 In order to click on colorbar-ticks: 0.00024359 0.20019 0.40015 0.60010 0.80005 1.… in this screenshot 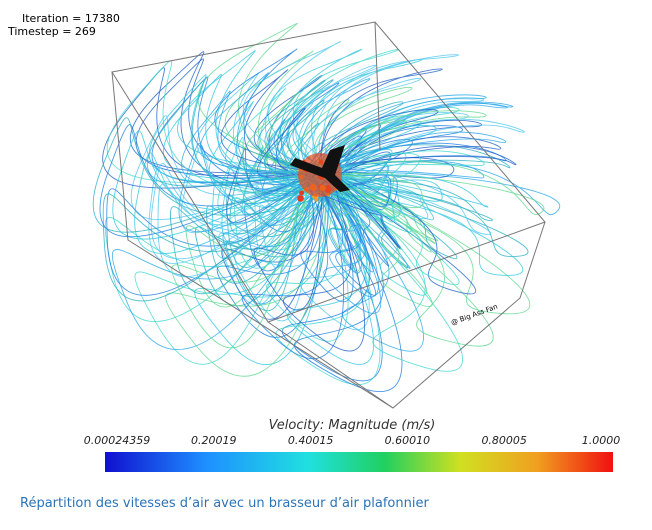, I will do `click(352, 440)`.